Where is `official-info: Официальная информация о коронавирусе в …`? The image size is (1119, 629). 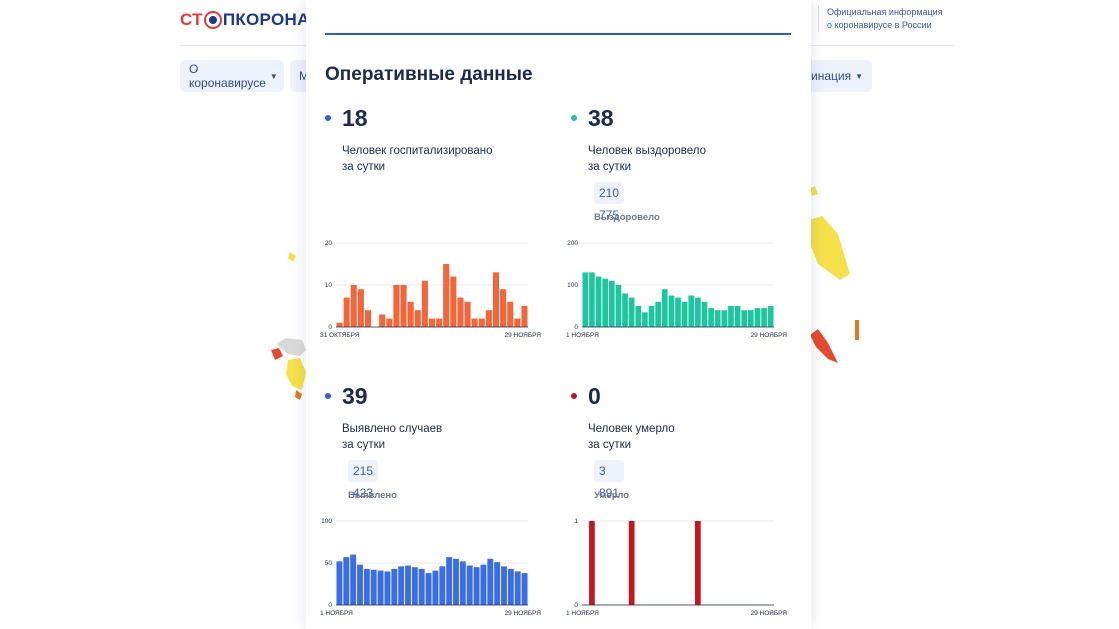 official-info: Официальная информация о коронавирусе в … is located at coordinates (882, 19).